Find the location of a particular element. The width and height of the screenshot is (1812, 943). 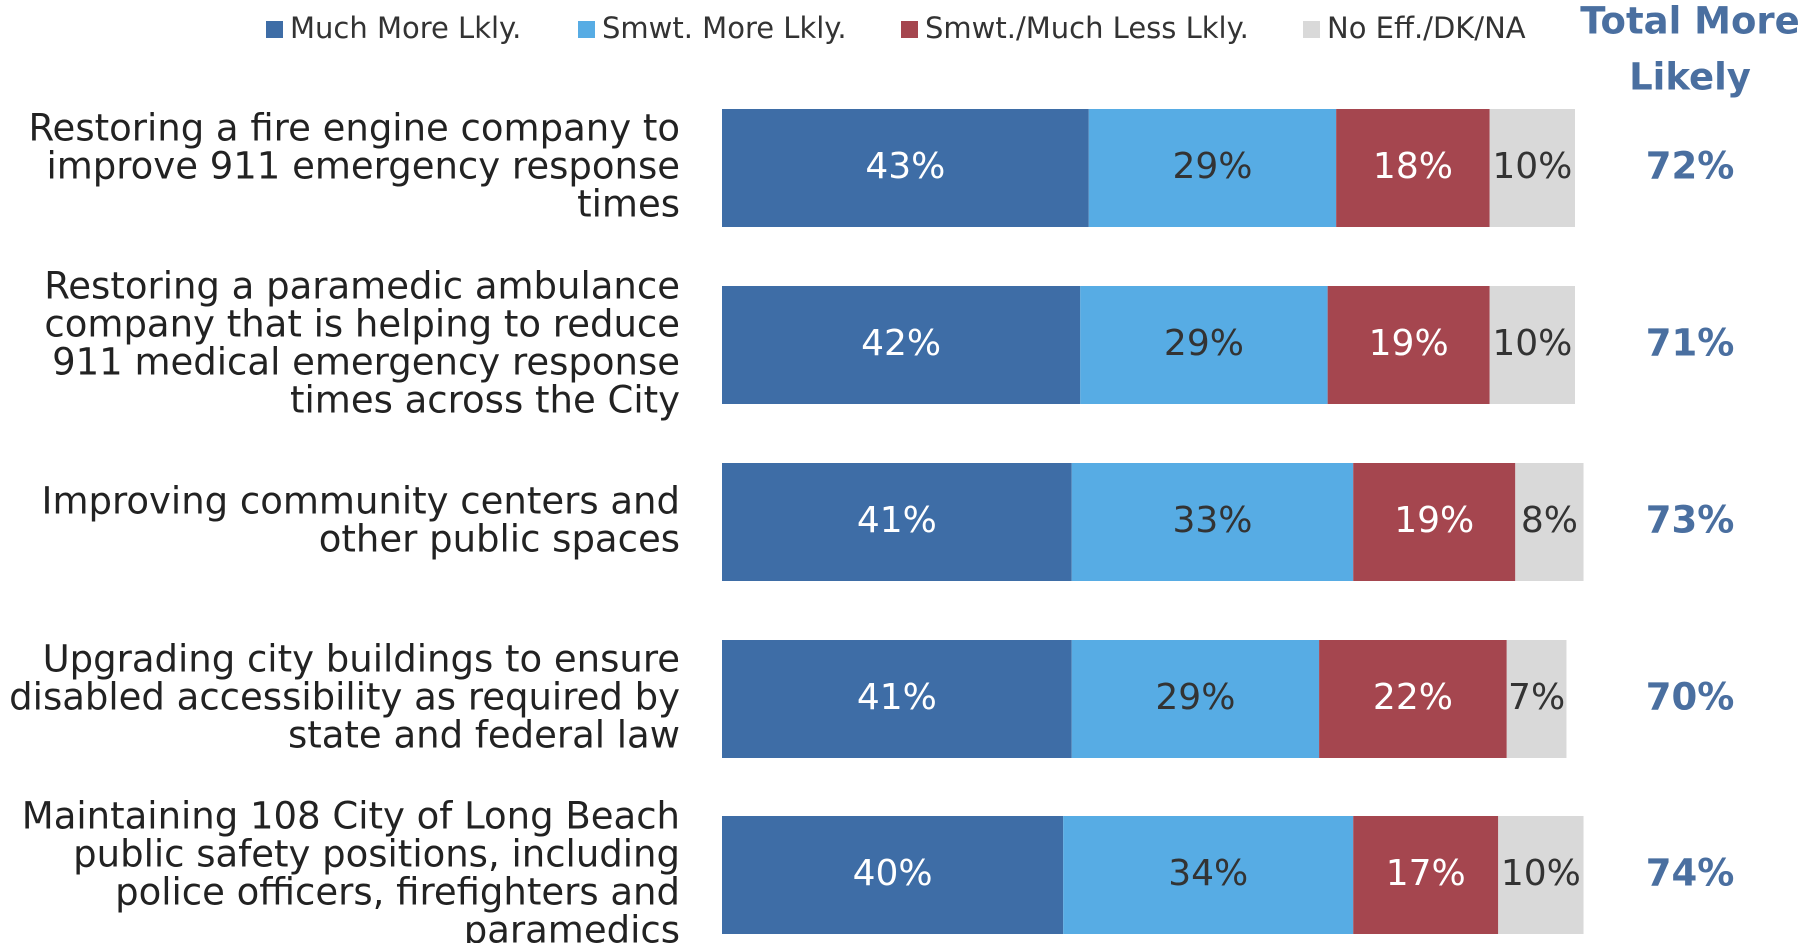

category-label: state and federal law is located at coordinates (484, 735).